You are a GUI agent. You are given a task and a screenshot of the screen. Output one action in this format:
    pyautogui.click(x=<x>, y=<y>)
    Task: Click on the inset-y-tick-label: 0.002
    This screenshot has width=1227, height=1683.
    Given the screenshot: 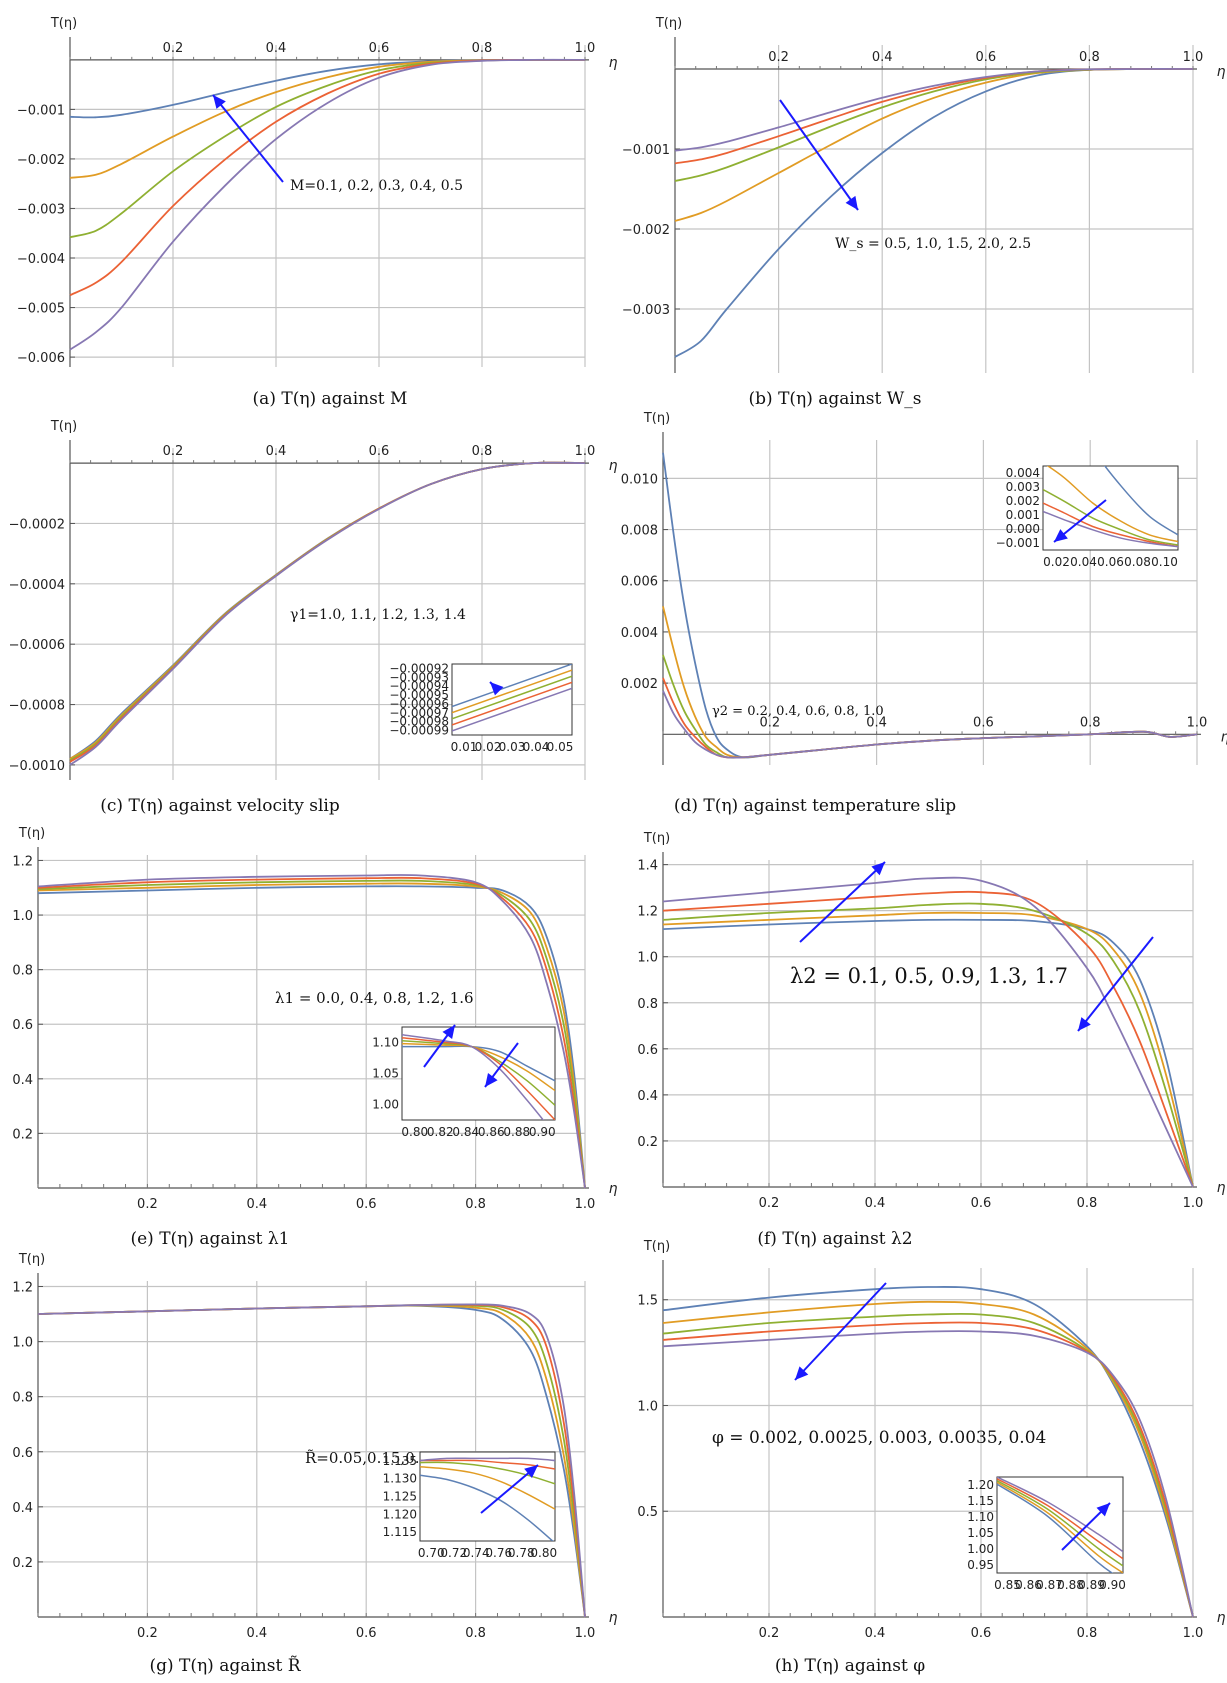 What is the action you would take?
    pyautogui.click(x=1023, y=501)
    